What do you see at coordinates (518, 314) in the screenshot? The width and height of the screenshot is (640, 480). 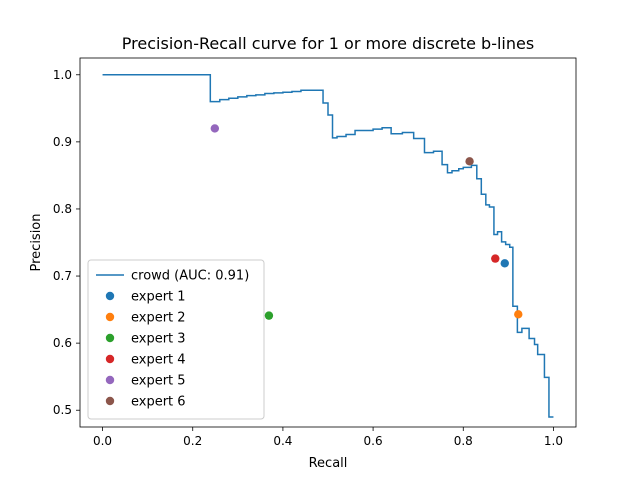 I see `expert-2-point` at bounding box center [518, 314].